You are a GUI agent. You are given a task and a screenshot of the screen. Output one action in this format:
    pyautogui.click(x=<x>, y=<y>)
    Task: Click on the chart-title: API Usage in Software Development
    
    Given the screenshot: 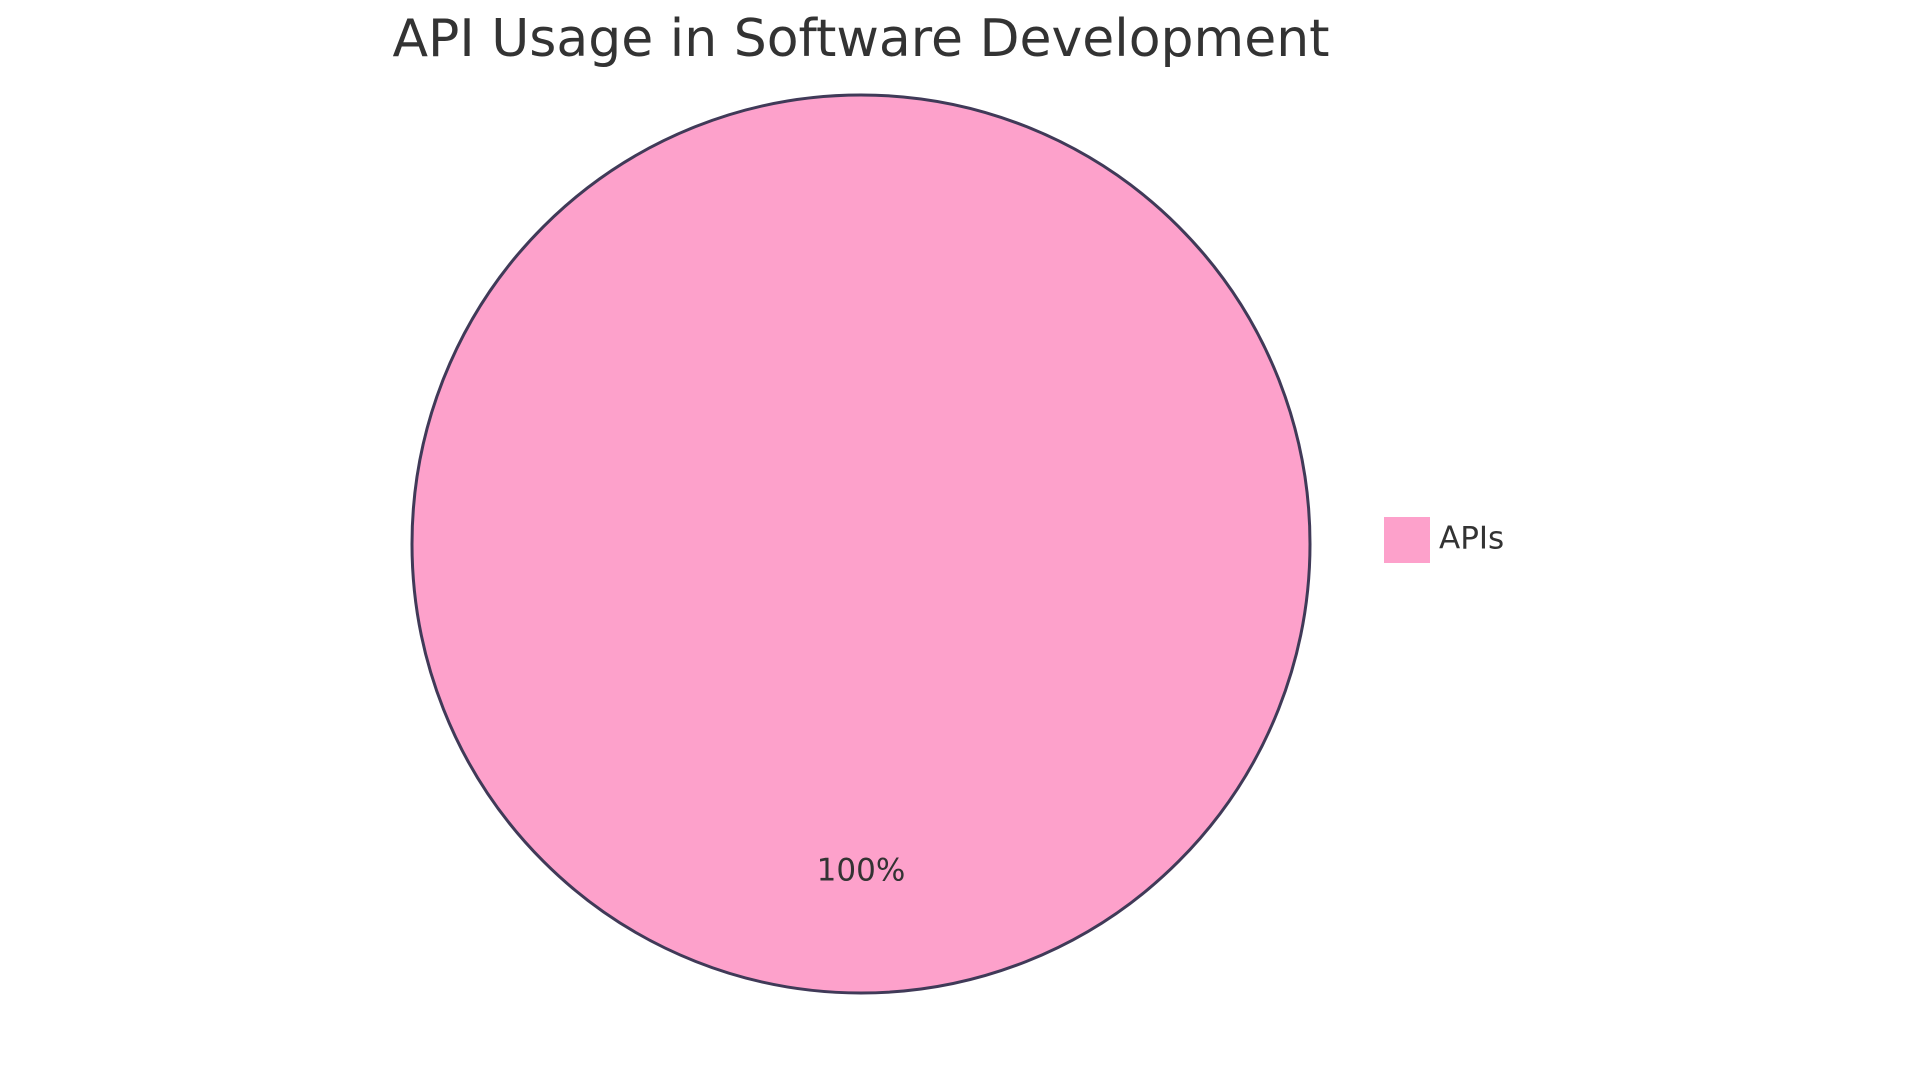 What is the action you would take?
    pyautogui.click(x=860, y=39)
    